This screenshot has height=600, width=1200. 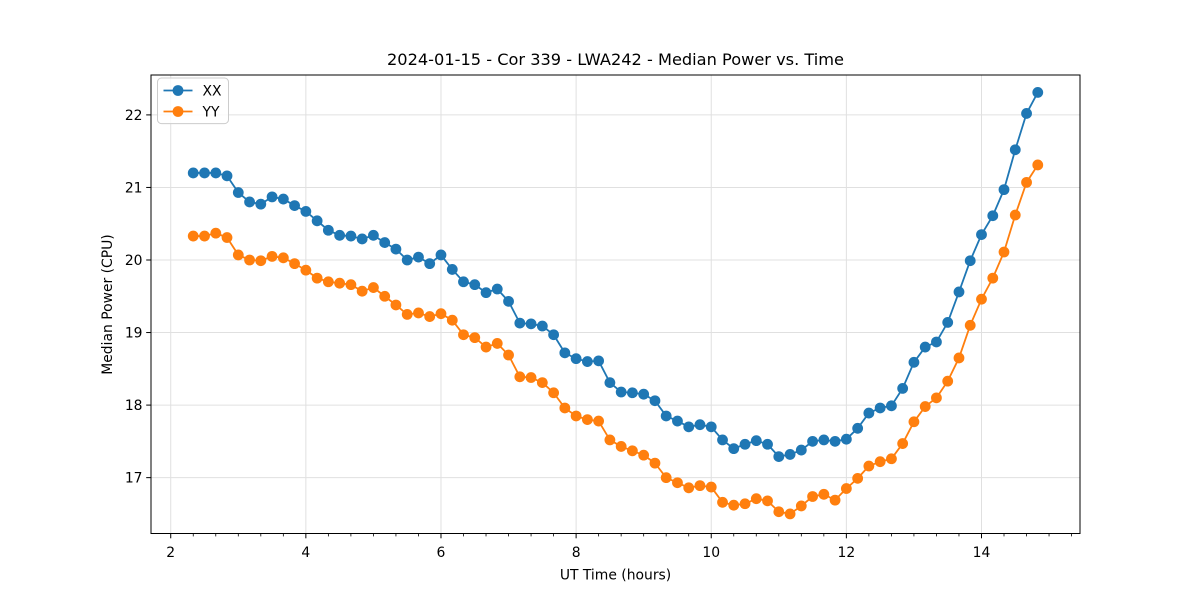 I want to click on y-tick-label: 18, so click(x=134, y=406).